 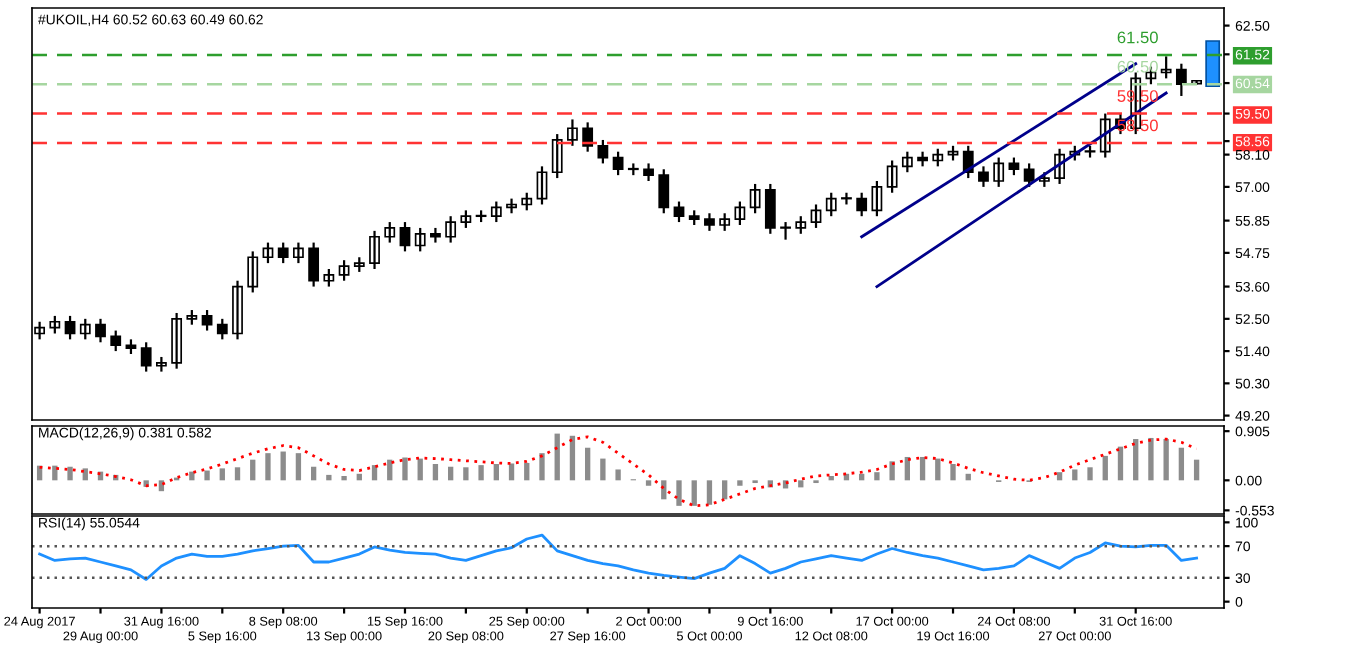 I want to click on ref-line-label: 61.50, so click(x=1137, y=37).